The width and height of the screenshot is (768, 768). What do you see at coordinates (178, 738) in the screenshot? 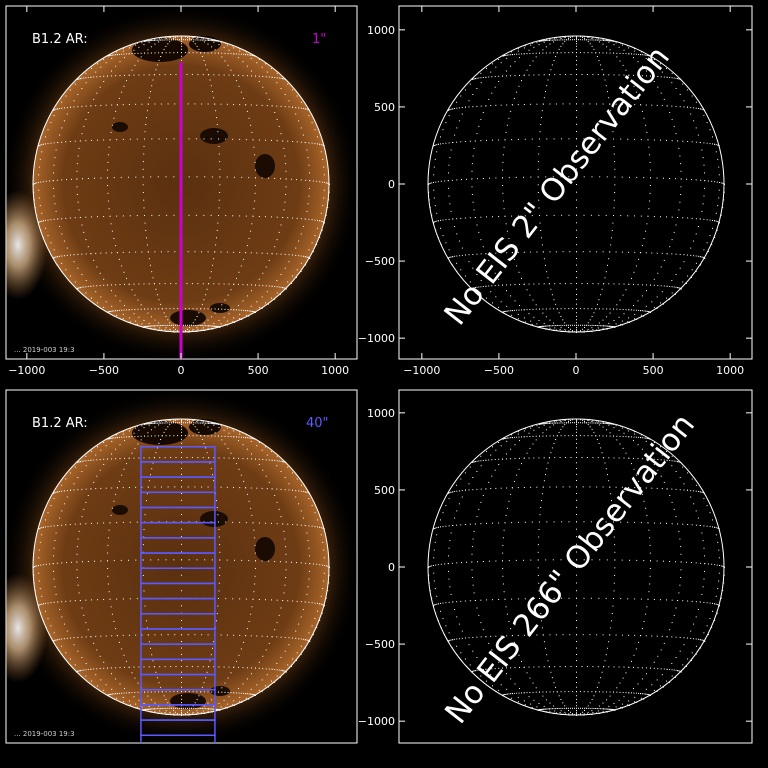
I see `eis-raster-box` at bounding box center [178, 738].